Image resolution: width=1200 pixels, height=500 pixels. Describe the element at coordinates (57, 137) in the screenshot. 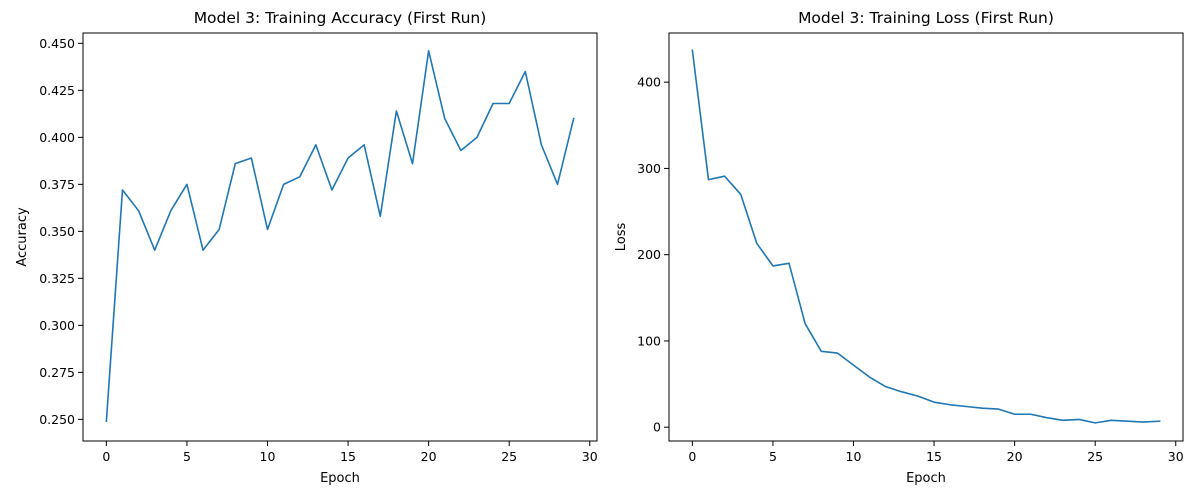

I see `y-tick-label: 0.400` at that location.